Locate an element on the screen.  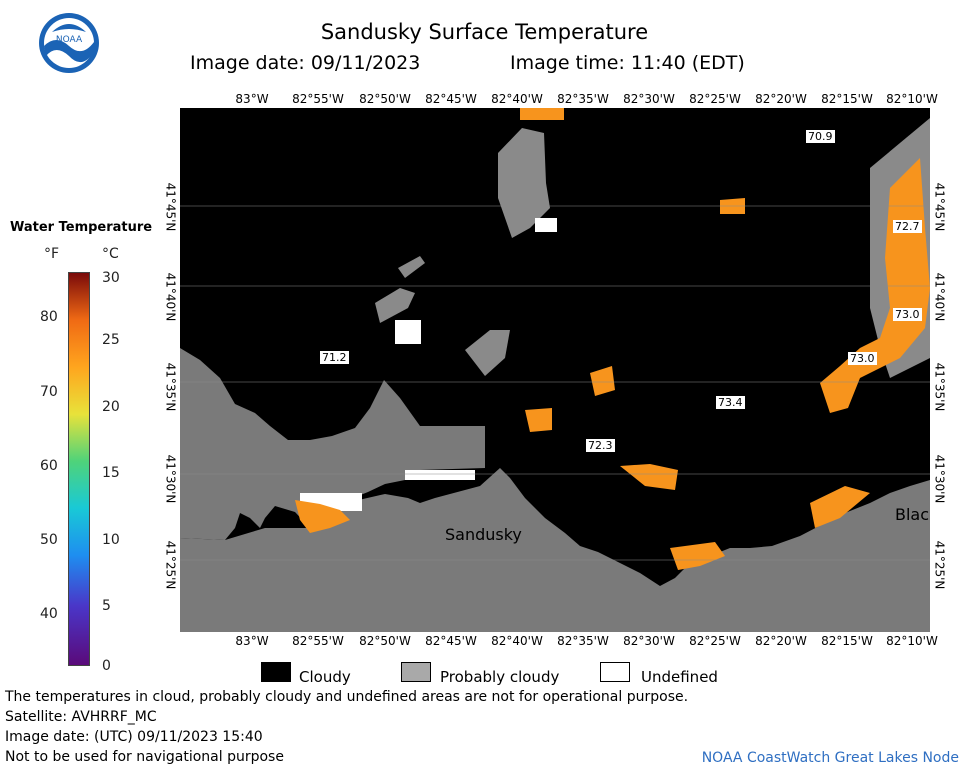
legend-title: Water Temperature is located at coordinates (81, 227).